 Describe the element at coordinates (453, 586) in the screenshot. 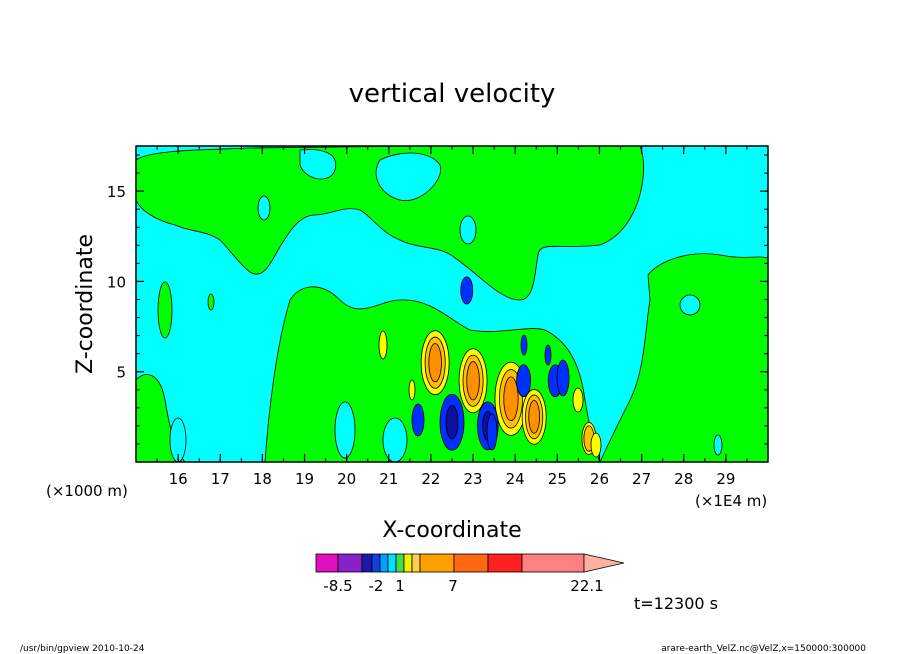

I see `colorbar-label: 7` at that location.